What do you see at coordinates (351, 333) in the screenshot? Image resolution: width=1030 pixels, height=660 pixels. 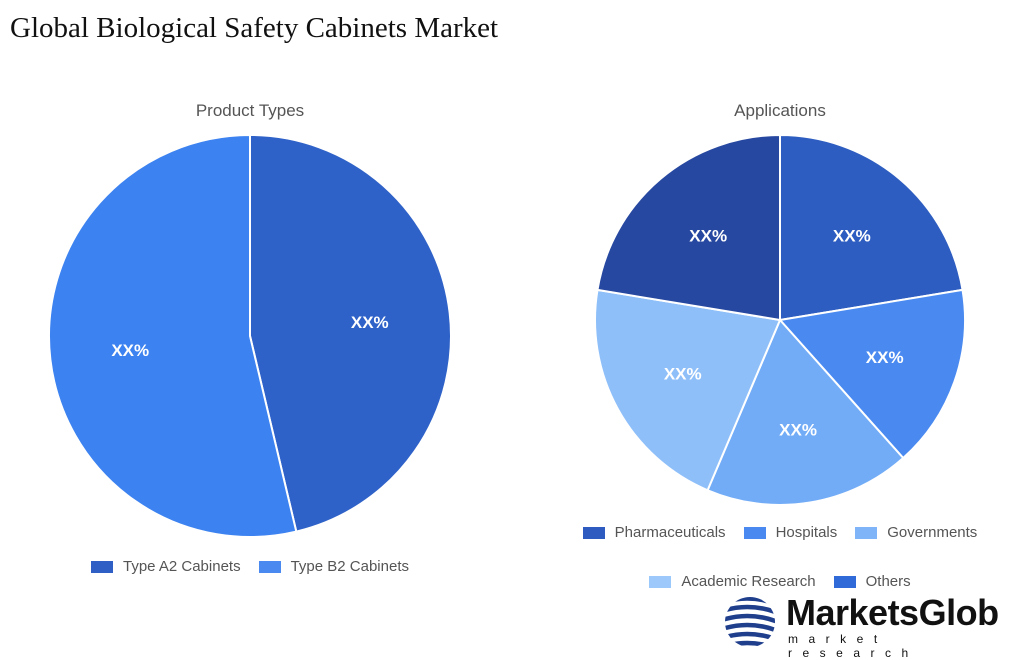 I see `pie-slice-type-a2-cabinets` at bounding box center [351, 333].